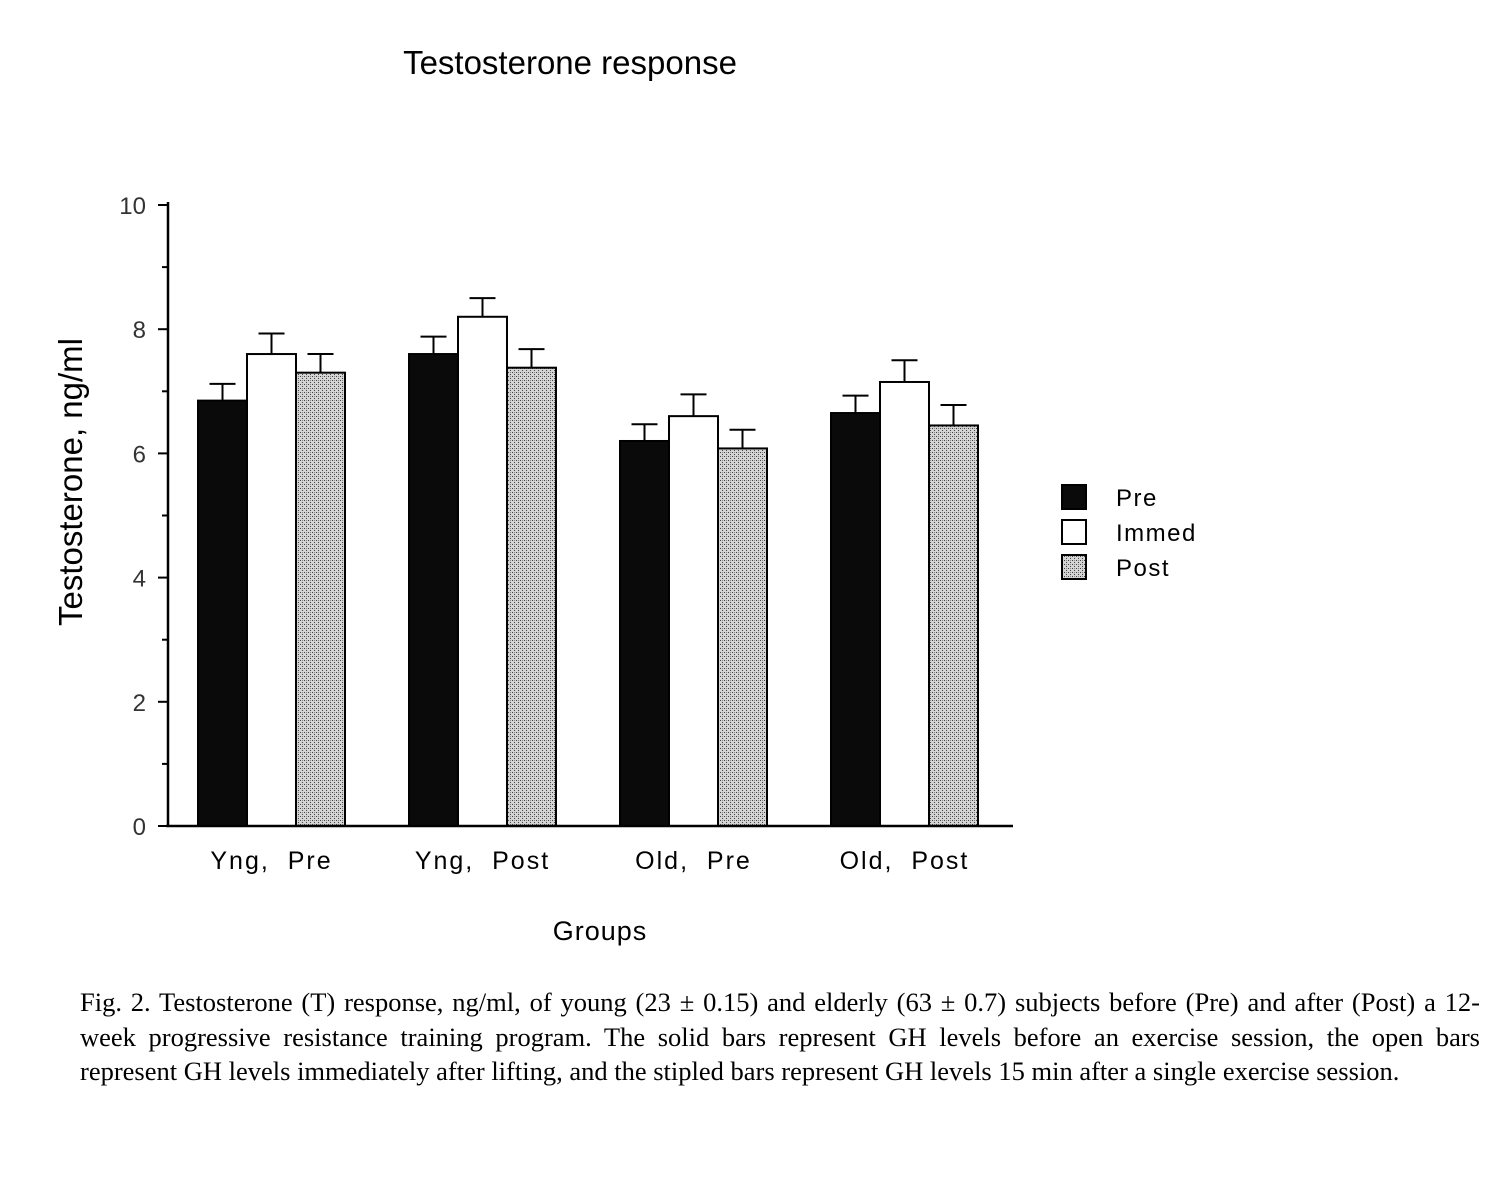 The image size is (1510, 1186). I want to click on legend-swatch-immed, so click(1074, 532).